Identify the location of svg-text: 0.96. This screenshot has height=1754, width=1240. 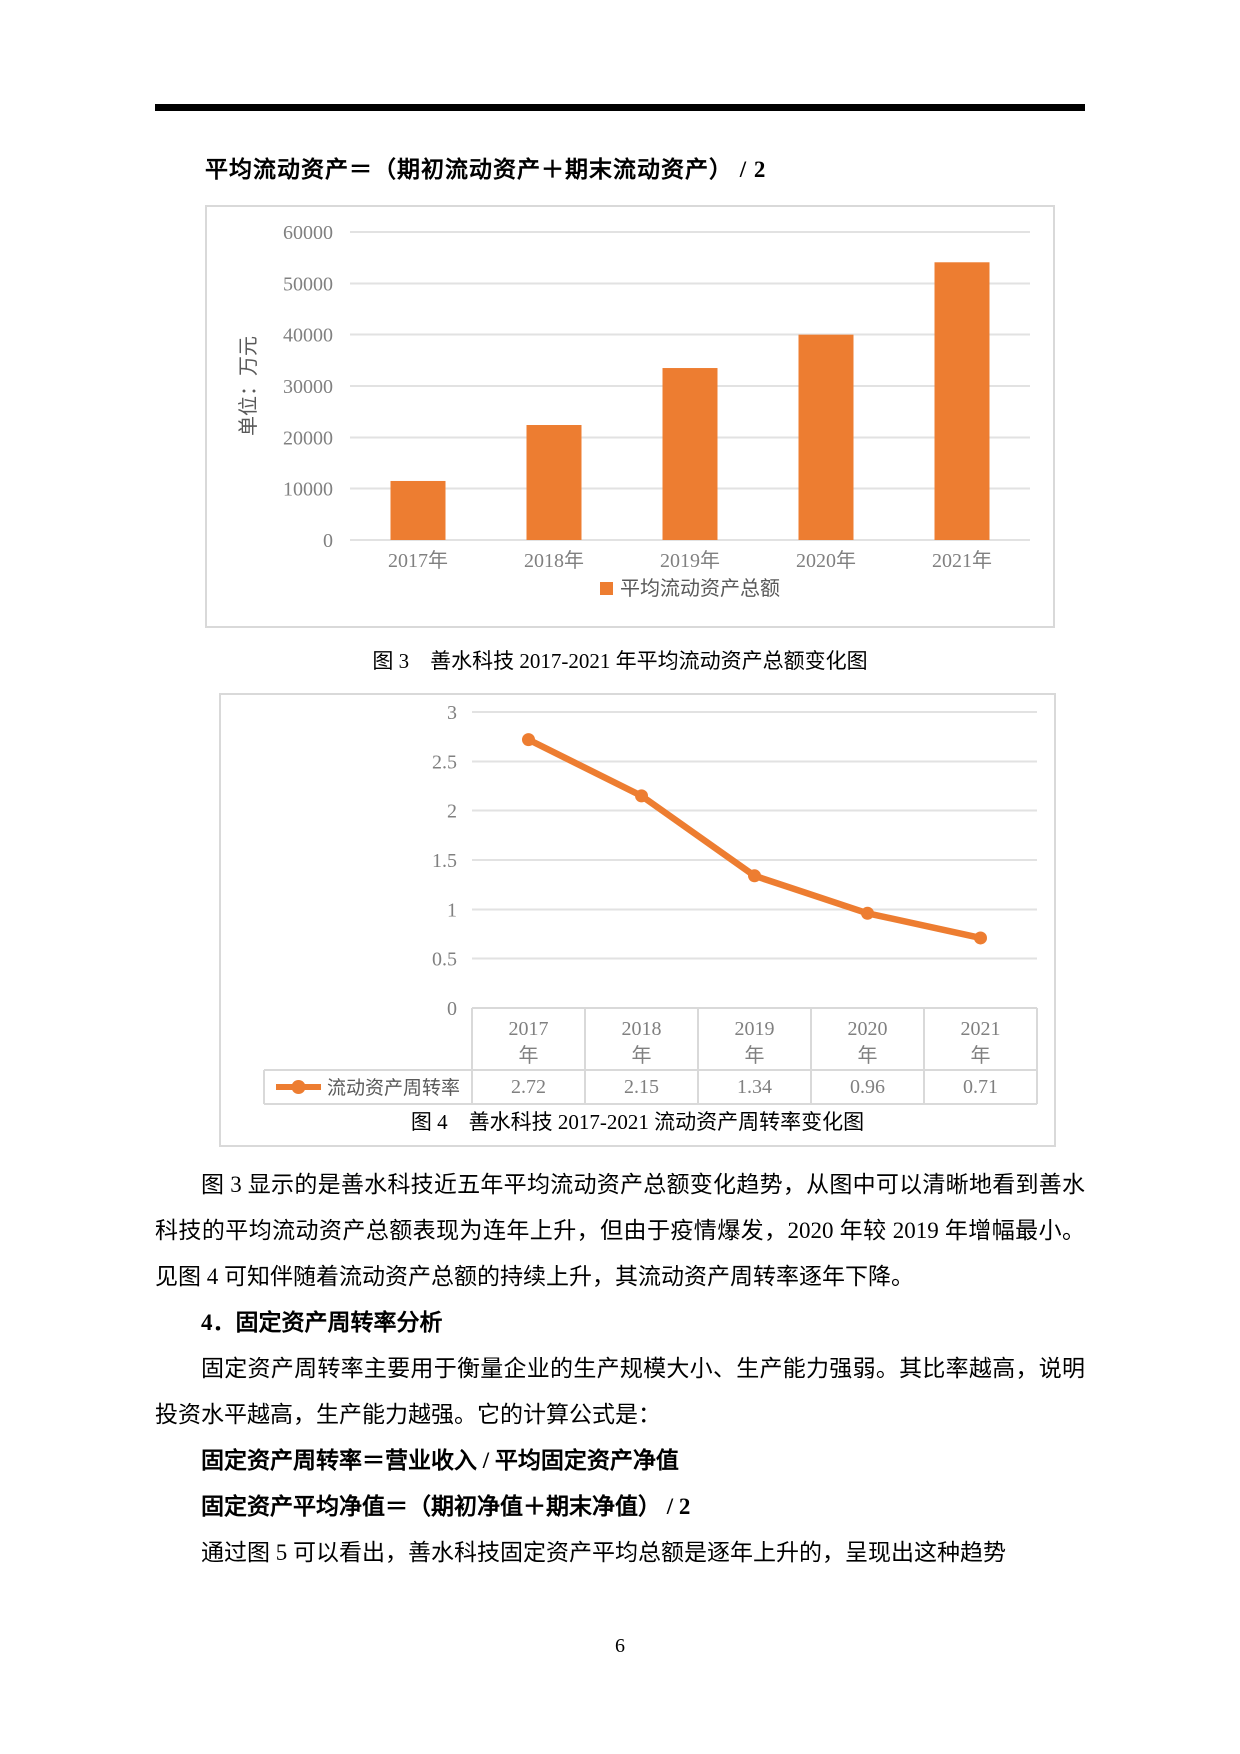
(867, 1087).